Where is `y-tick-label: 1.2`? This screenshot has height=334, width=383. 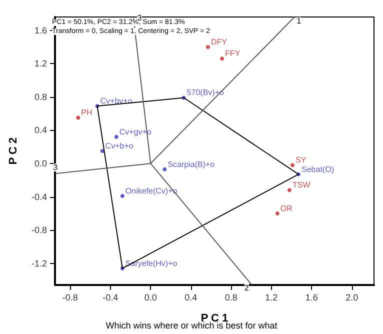 y-tick-label: 1.2 is located at coordinates (40, 63).